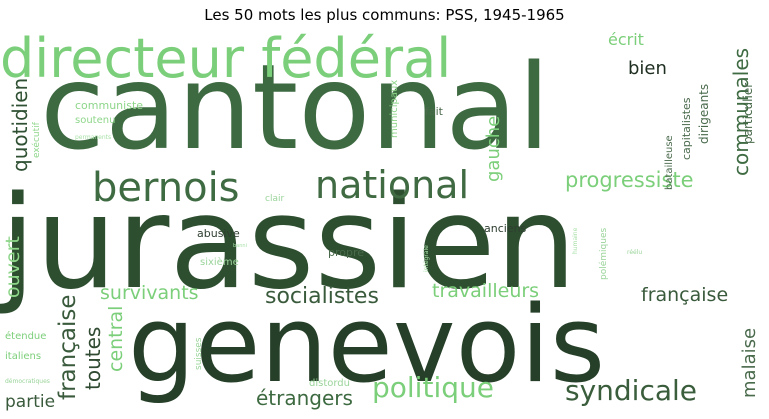 This screenshot has height=419, width=769. I want to click on word-central: central, so click(116, 338).